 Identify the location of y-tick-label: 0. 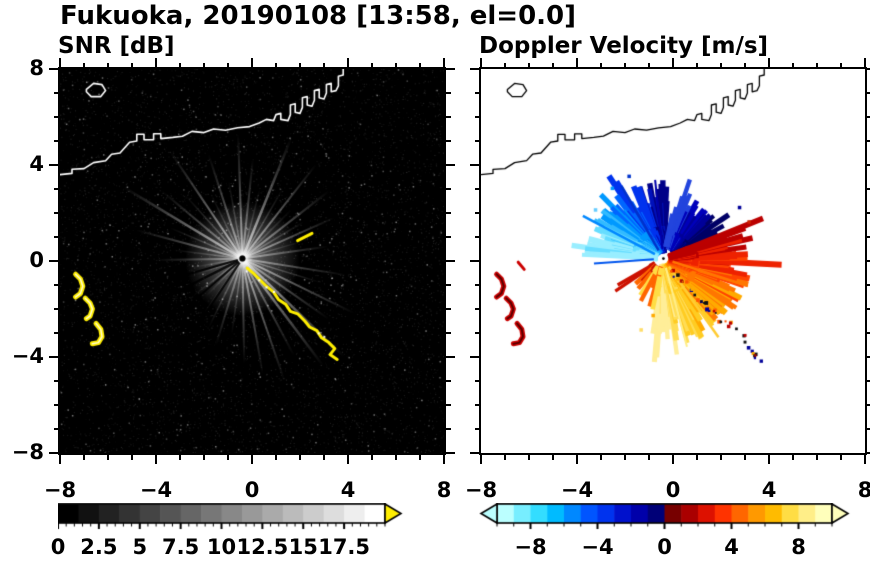
(36, 260).